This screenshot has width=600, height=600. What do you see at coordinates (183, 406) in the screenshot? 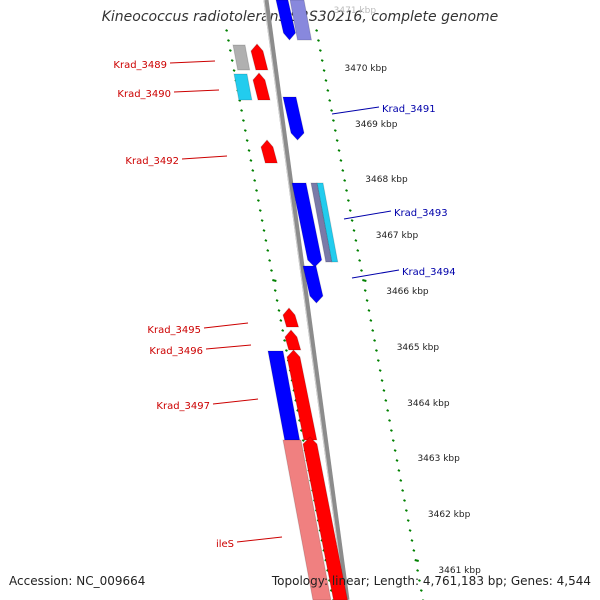
I see `gene-label-forward: Krad_3497` at bounding box center [183, 406].